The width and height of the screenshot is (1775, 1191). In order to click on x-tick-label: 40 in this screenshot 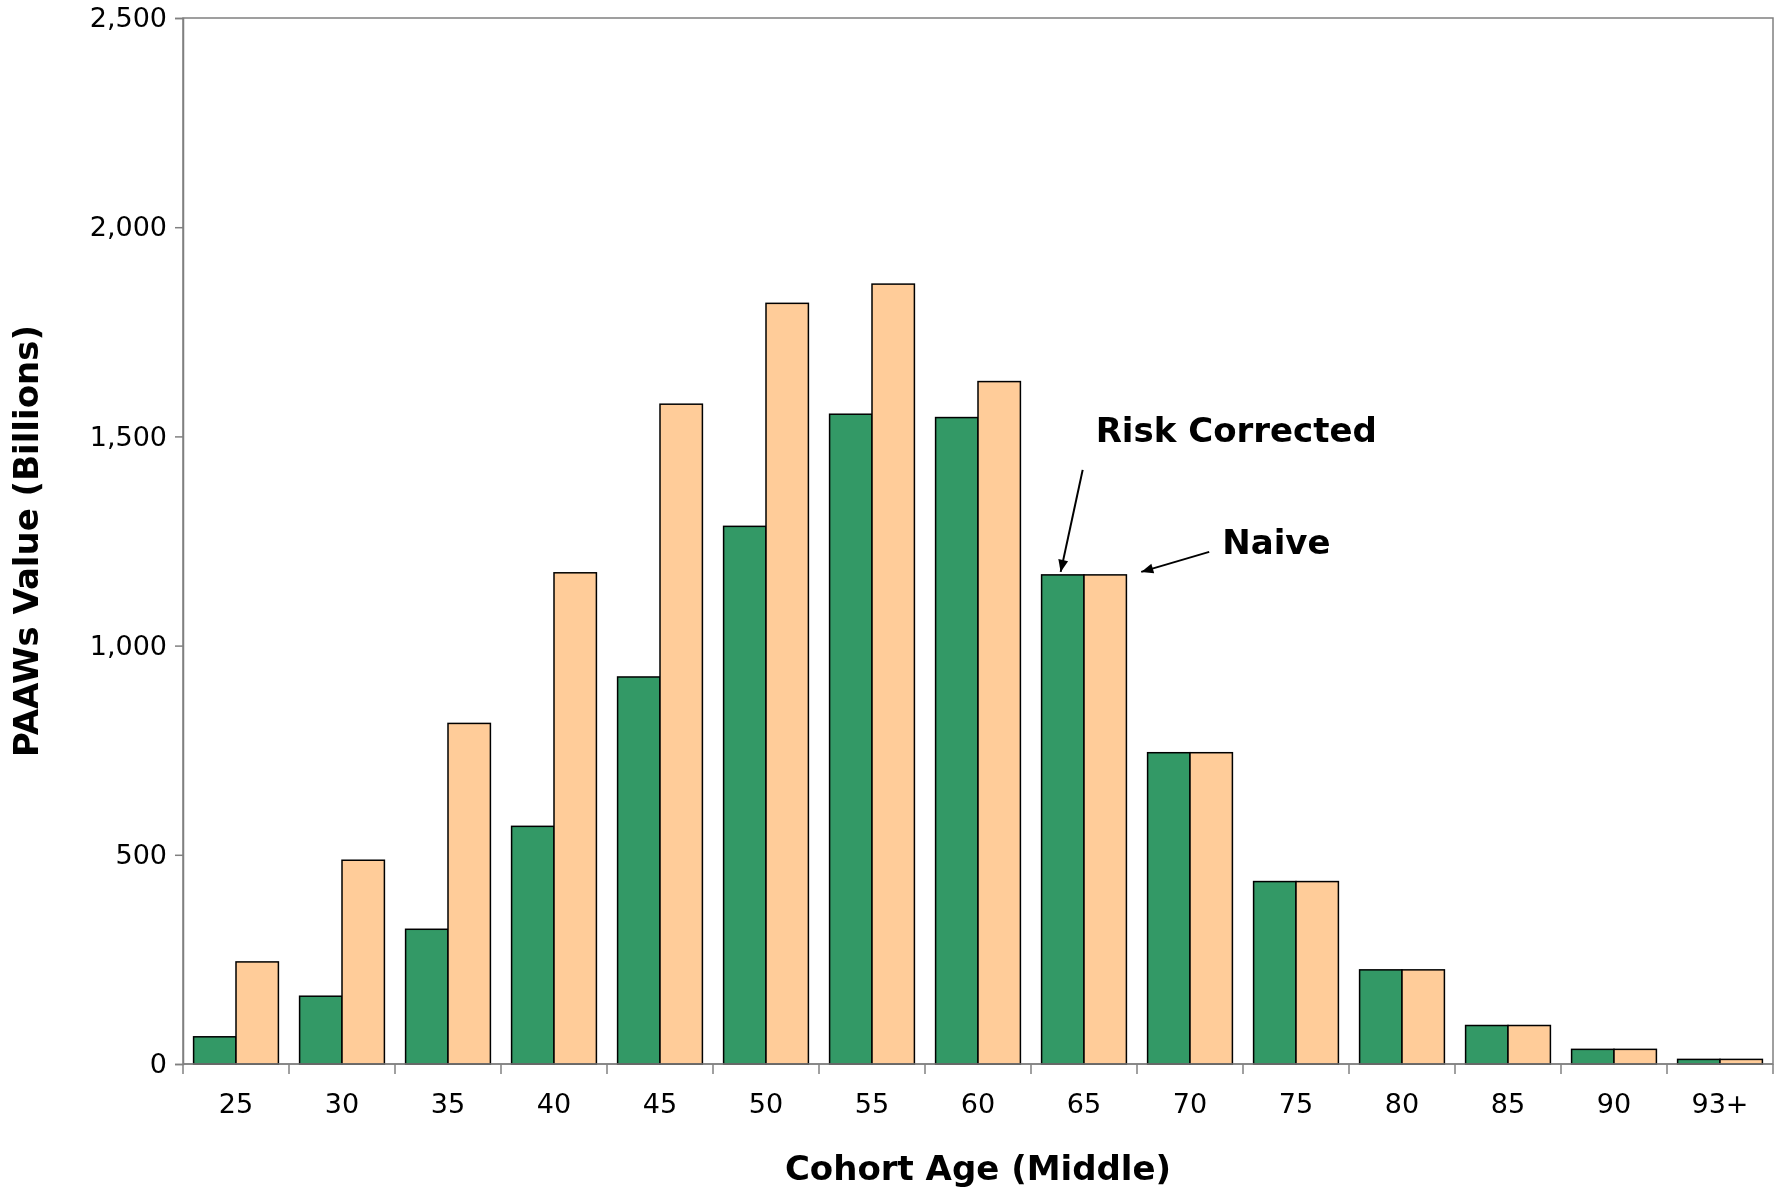, I will do `click(554, 1104)`.